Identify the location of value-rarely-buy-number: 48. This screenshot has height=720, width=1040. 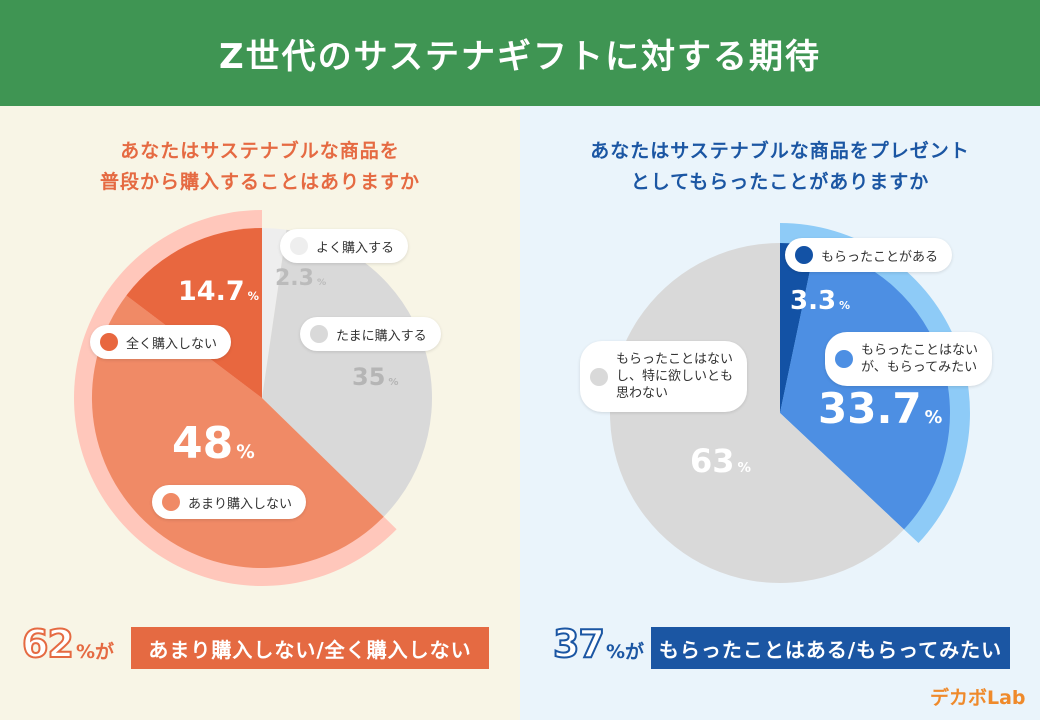
(203, 443).